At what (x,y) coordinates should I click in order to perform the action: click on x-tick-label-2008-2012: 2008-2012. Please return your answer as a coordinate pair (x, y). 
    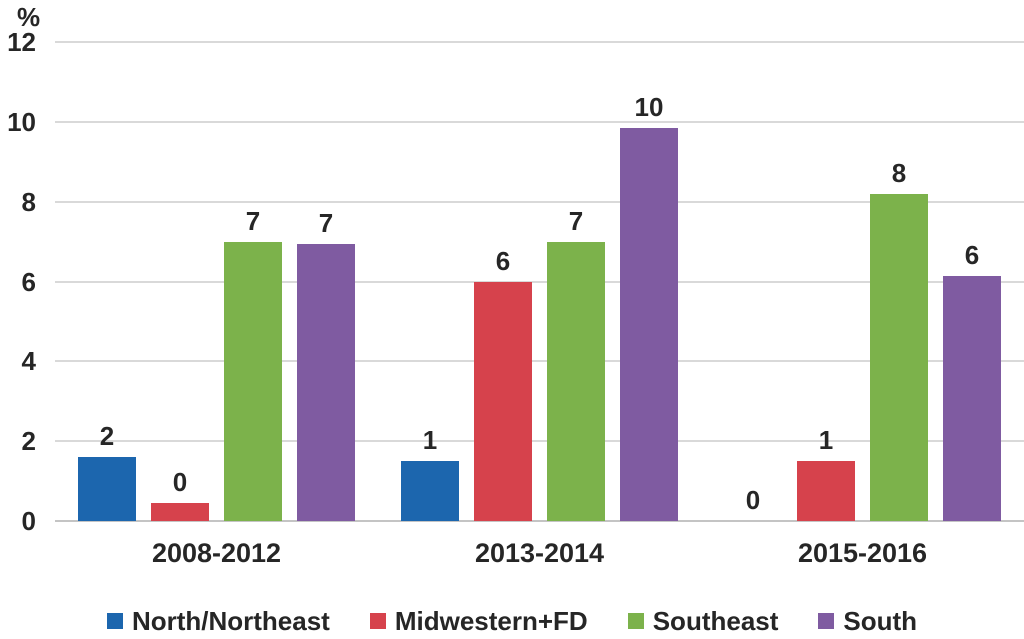
    Looking at the image, I should click on (216, 553).